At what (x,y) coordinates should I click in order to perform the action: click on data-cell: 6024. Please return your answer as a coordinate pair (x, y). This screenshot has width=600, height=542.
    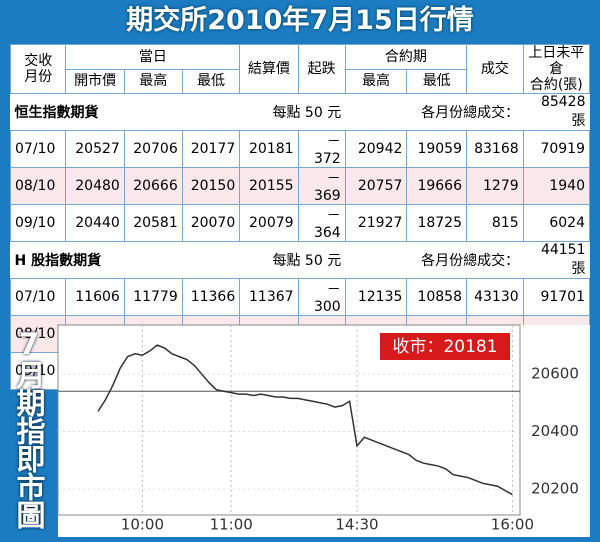
    Looking at the image, I should click on (556, 223).